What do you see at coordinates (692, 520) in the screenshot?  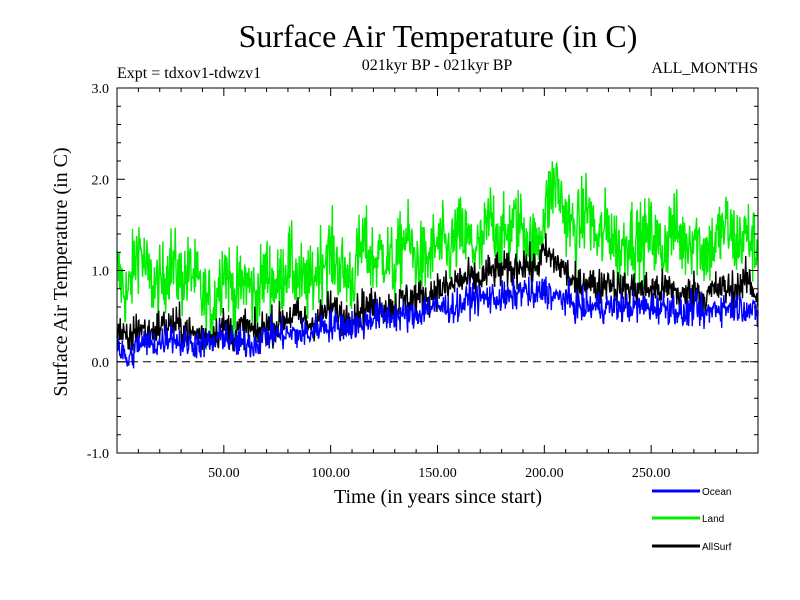 I see `legend: Ocean Land AllSurf` at bounding box center [692, 520].